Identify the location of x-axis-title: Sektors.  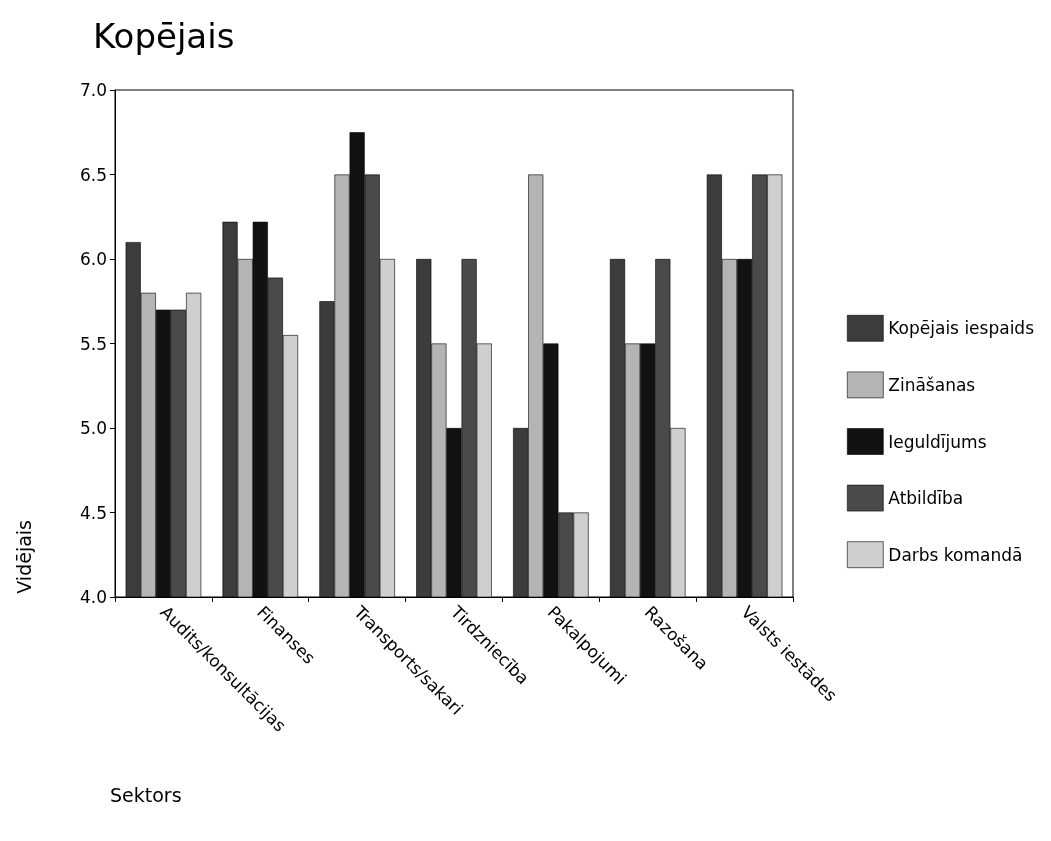
(146, 794).